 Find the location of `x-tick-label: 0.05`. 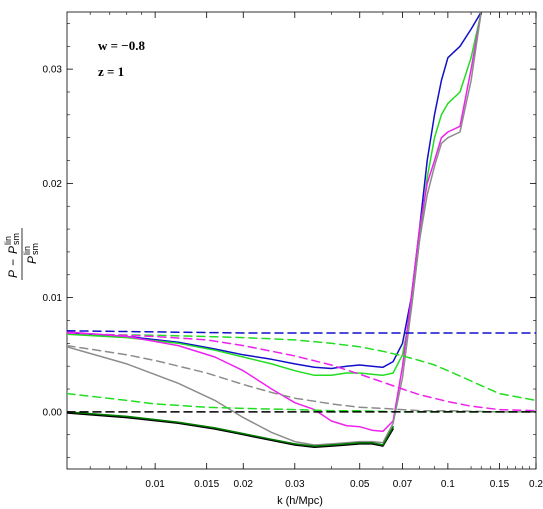

x-tick-label: 0.05 is located at coordinates (360, 484).